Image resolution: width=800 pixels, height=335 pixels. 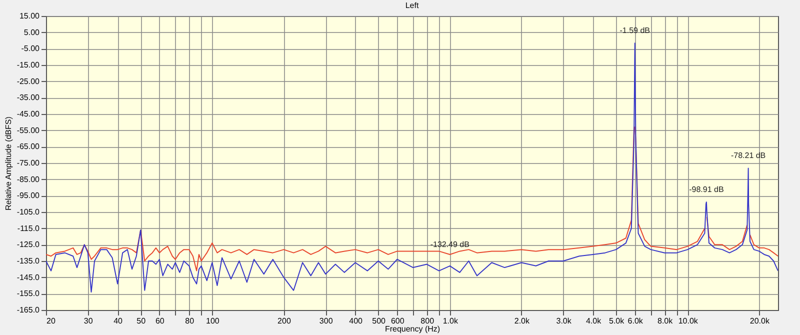 What do you see at coordinates (28, 81) in the screenshot?
I see `y-tick-label: -25.00` at bounding box center [28, 81].